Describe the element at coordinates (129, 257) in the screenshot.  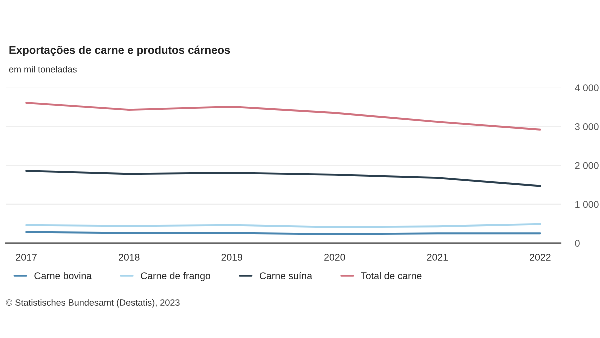
I see `x-tick-label: 2018` at that location.